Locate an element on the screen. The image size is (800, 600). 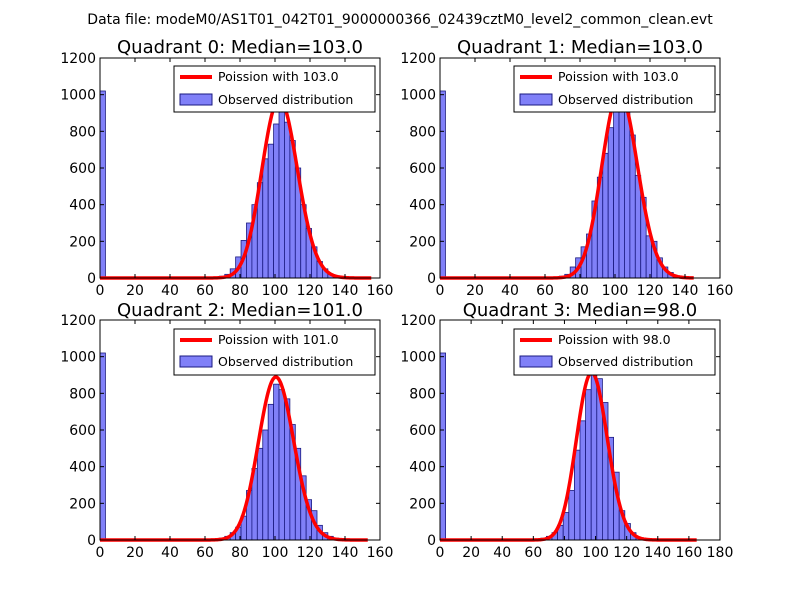
panel-title-q3: Quadrant 3: Median=98.0 is located at coordinates (580, 310).